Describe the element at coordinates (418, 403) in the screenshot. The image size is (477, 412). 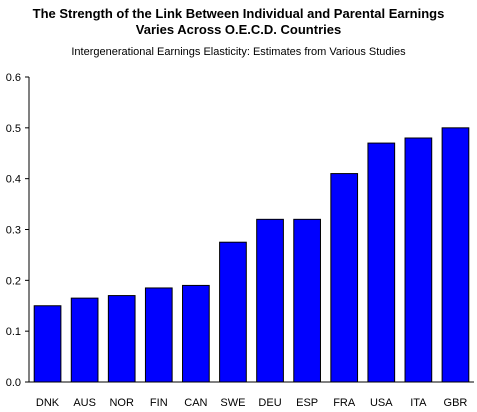
I see `x-tick-label-ita: ITA` at that location.